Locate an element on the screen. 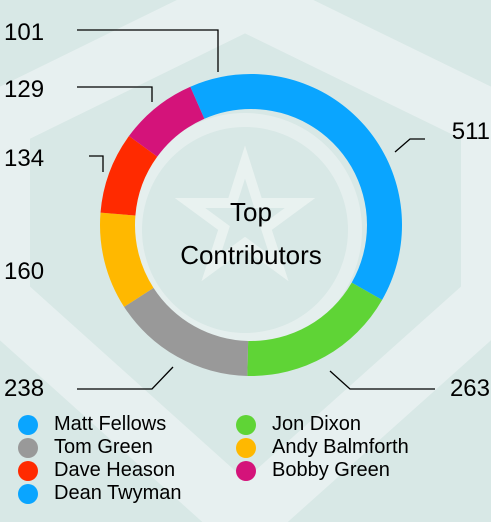 This screenshot has height=522, width=491. value-label-tom-green: 238 is located at coordinates (24, 388).